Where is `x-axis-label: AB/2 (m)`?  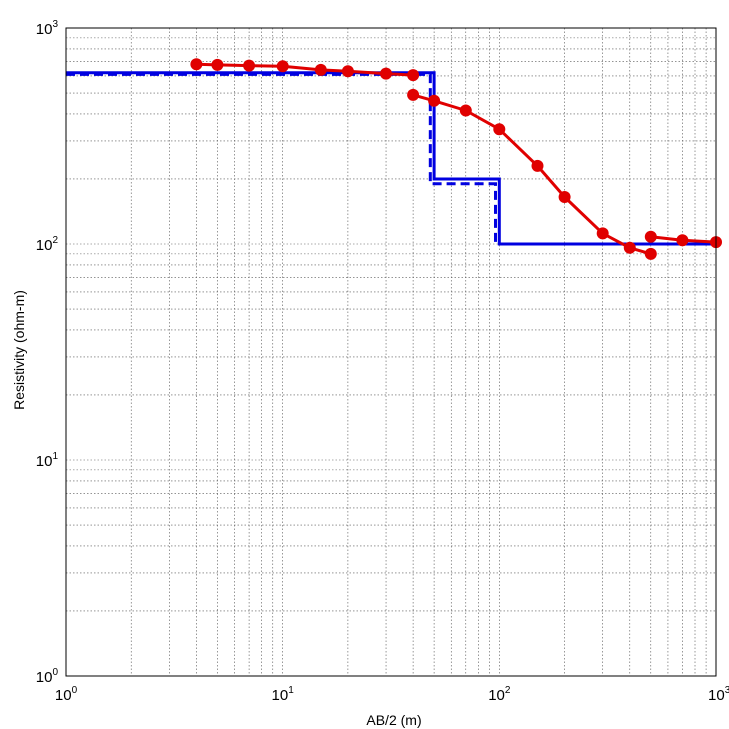
x-axis-label: AB/2 (m) is located at coordinates (393, 720).